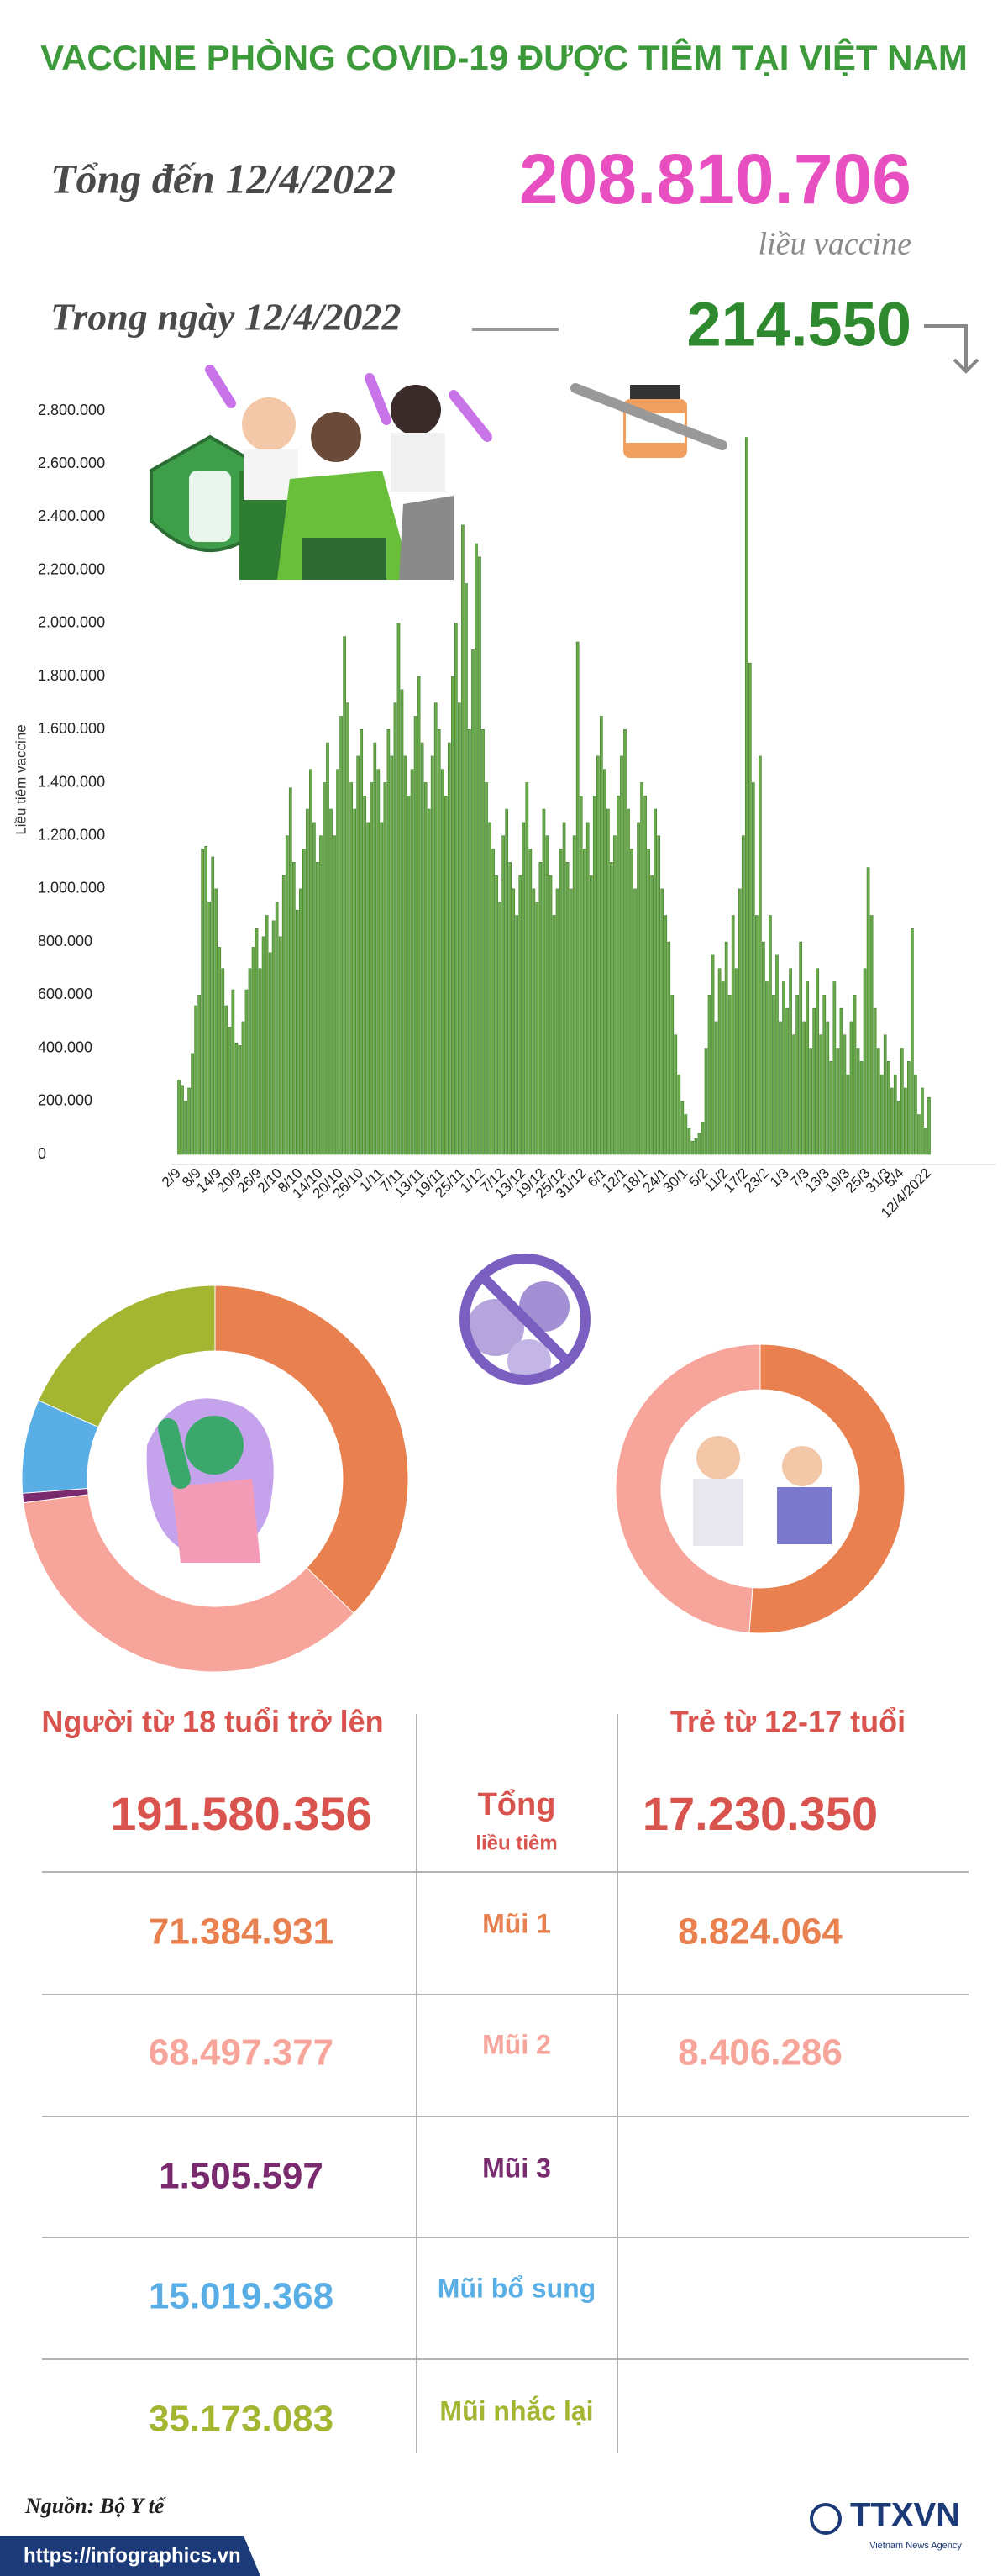 This screenshot has height=2576, width=1008. What do you see at coordinates (525, 1319) in the screenshot?
I see `virus-icon` at bounding box center [525, 1319].